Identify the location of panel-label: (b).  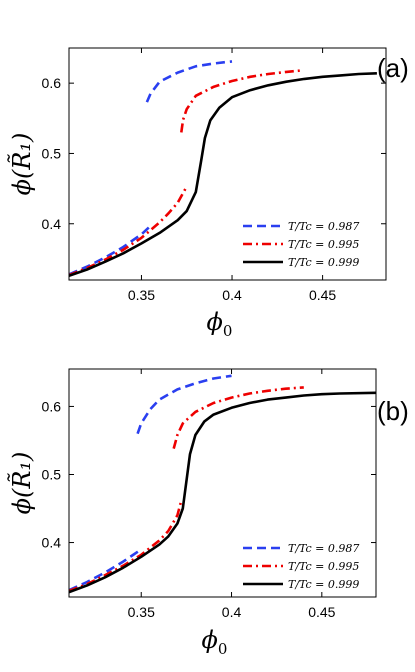
(393, 411).